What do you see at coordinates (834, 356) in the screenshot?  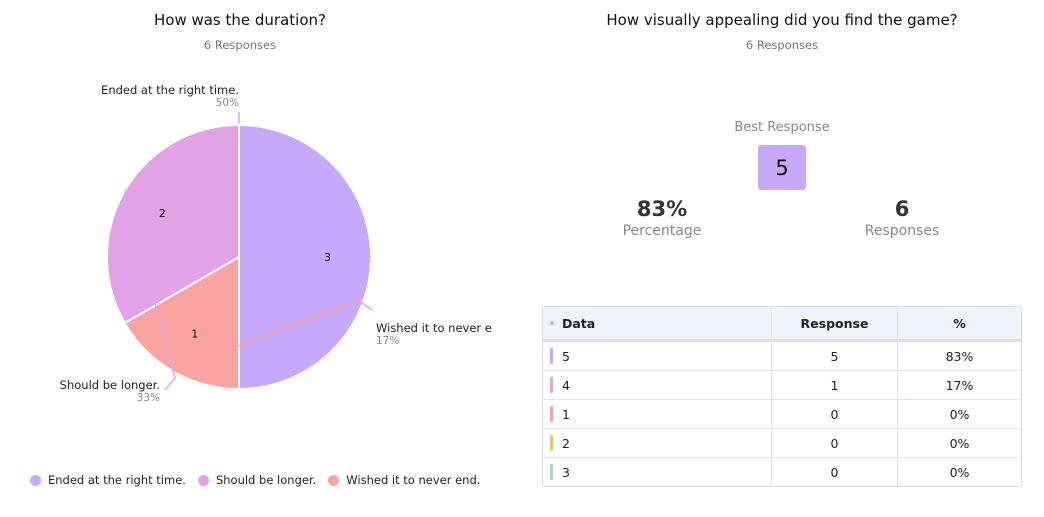 I see `cell-response: 5` at bounding box center [834, 356].